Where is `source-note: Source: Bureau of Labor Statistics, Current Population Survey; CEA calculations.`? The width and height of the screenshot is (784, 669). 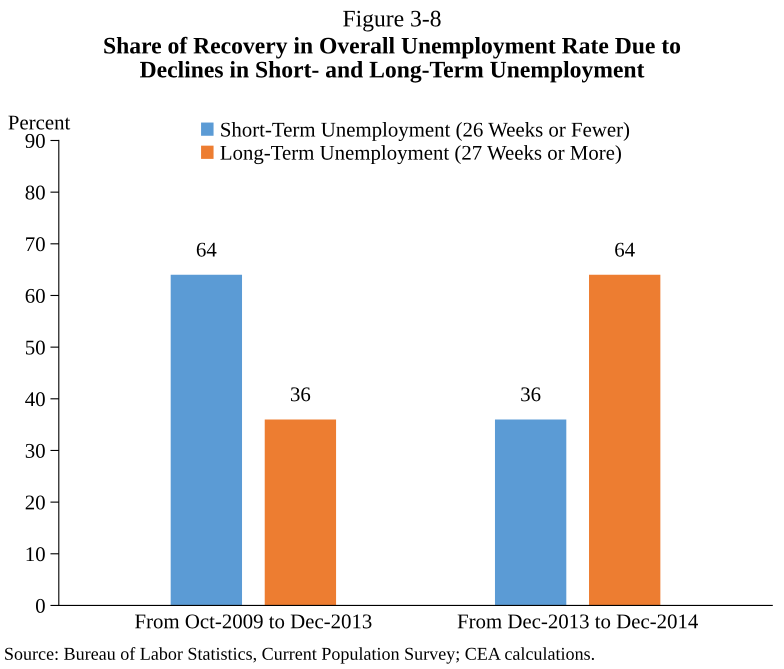
source-note: Source: Bureau of Labor Statistics, Current Population Survey; CEA calculations. is located at coordinates (299, 655).